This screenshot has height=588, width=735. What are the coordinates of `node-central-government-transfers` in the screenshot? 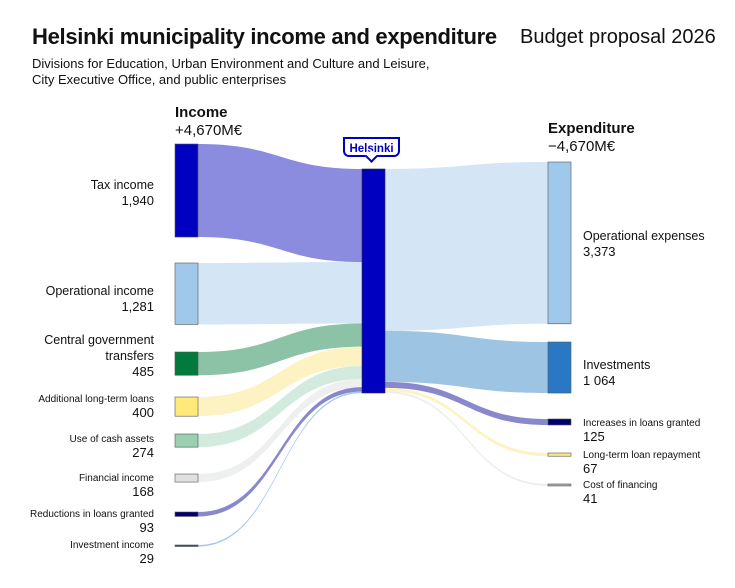 It's located at (186, 363).